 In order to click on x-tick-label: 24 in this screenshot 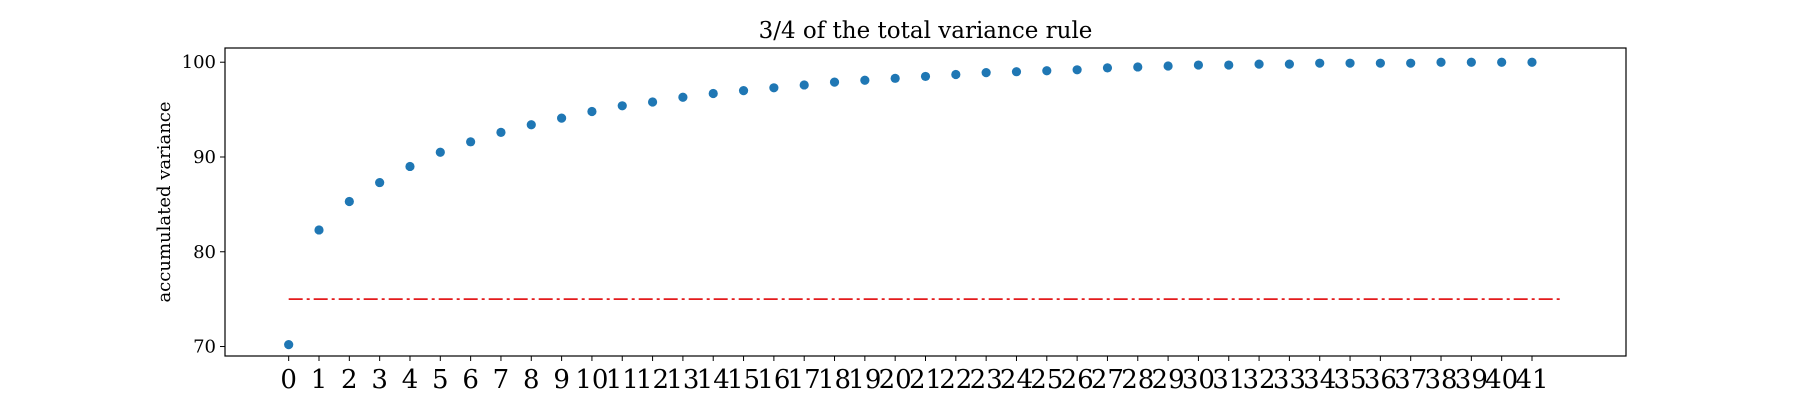, I will do `click(1016, 380)`.